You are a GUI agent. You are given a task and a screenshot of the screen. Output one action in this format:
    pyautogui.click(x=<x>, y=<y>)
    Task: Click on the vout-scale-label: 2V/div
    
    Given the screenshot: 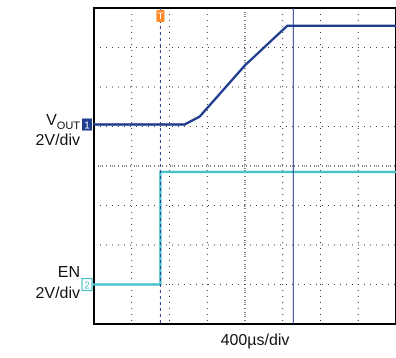 What is the action you would take?
    pyautogui.click(x=57, y=140)
    